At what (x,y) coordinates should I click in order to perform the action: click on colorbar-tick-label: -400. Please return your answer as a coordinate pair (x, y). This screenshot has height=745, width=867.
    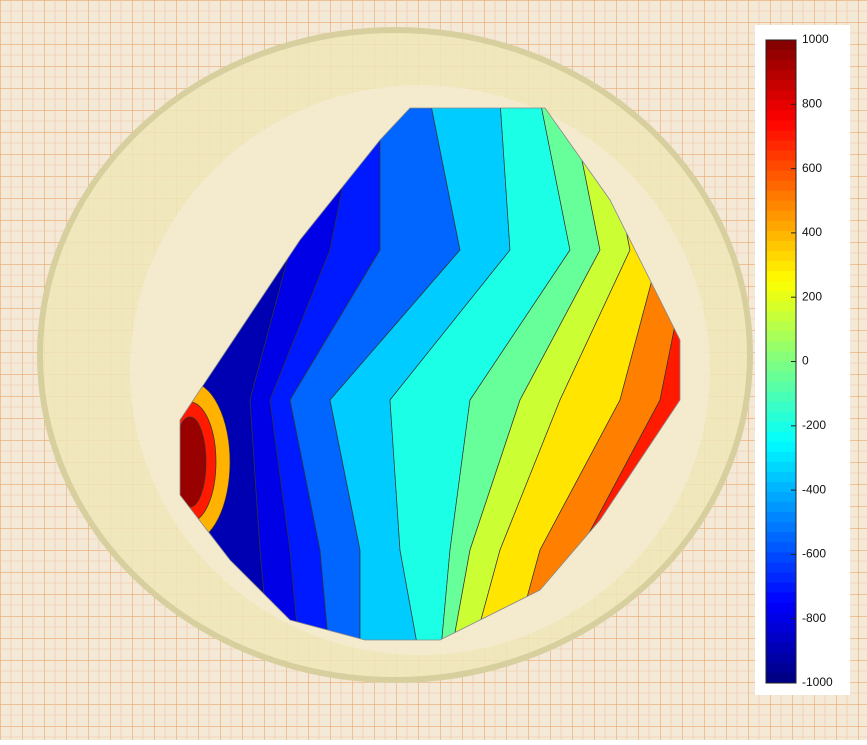
    Looking at the image, I should click on (814, 489).